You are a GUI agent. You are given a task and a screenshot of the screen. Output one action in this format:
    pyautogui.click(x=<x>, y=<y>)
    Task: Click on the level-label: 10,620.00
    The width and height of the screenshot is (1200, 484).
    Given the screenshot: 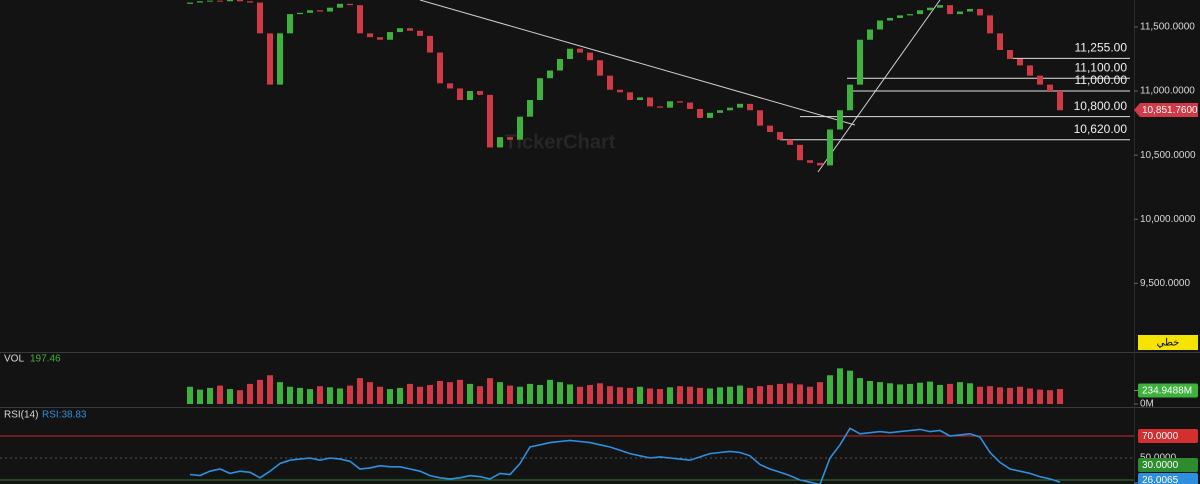 What is the action you would take?
    pyautogui.click(x=1101, y=129)
    